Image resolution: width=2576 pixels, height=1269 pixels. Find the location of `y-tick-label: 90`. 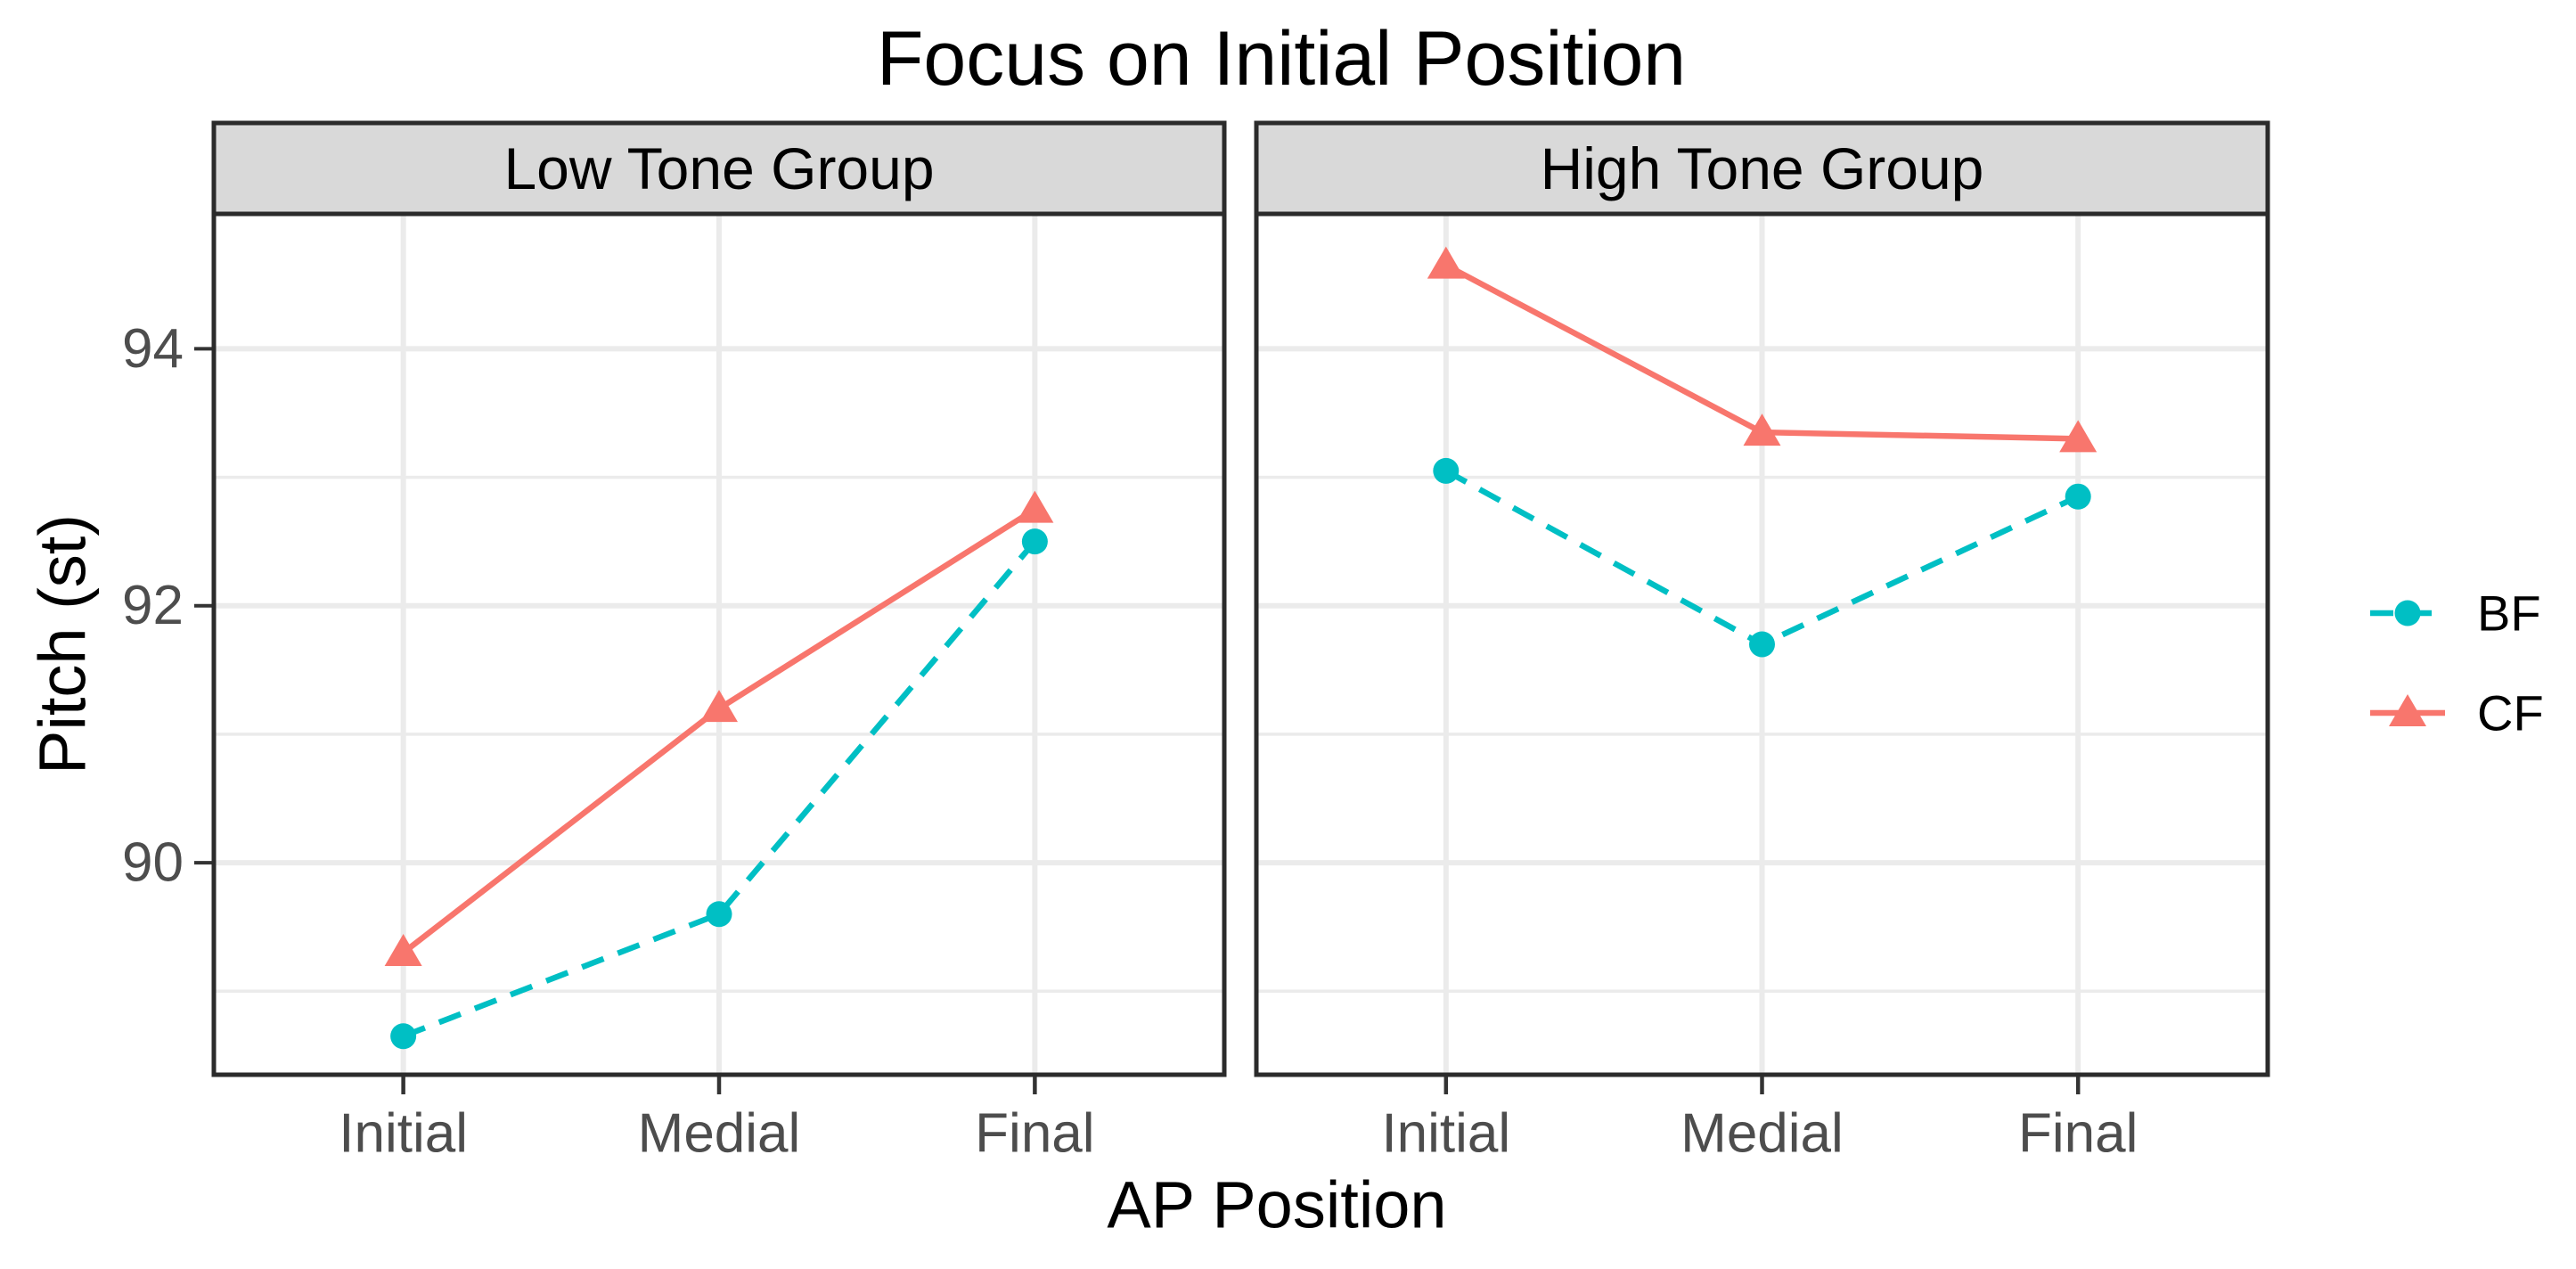

y-tick-label: 90 is located at coordinates (153, 863).